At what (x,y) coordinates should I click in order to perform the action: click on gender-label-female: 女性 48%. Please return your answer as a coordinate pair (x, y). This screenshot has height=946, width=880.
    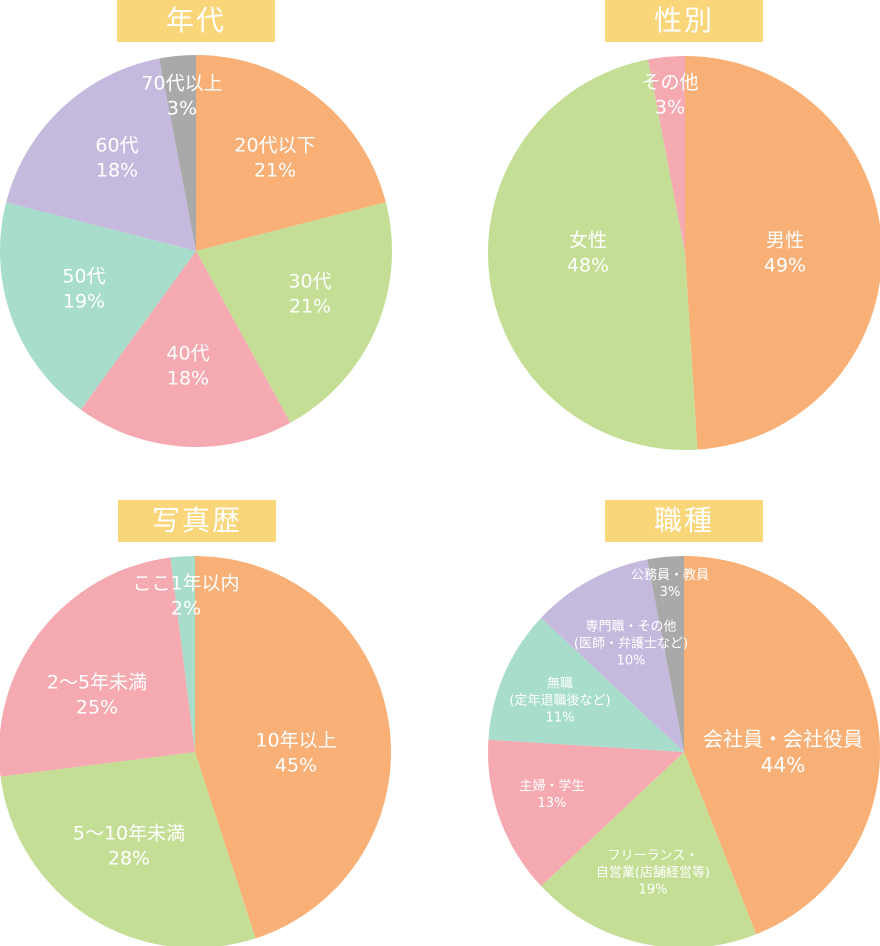
    Looking at the image, I should click on (588, 252).